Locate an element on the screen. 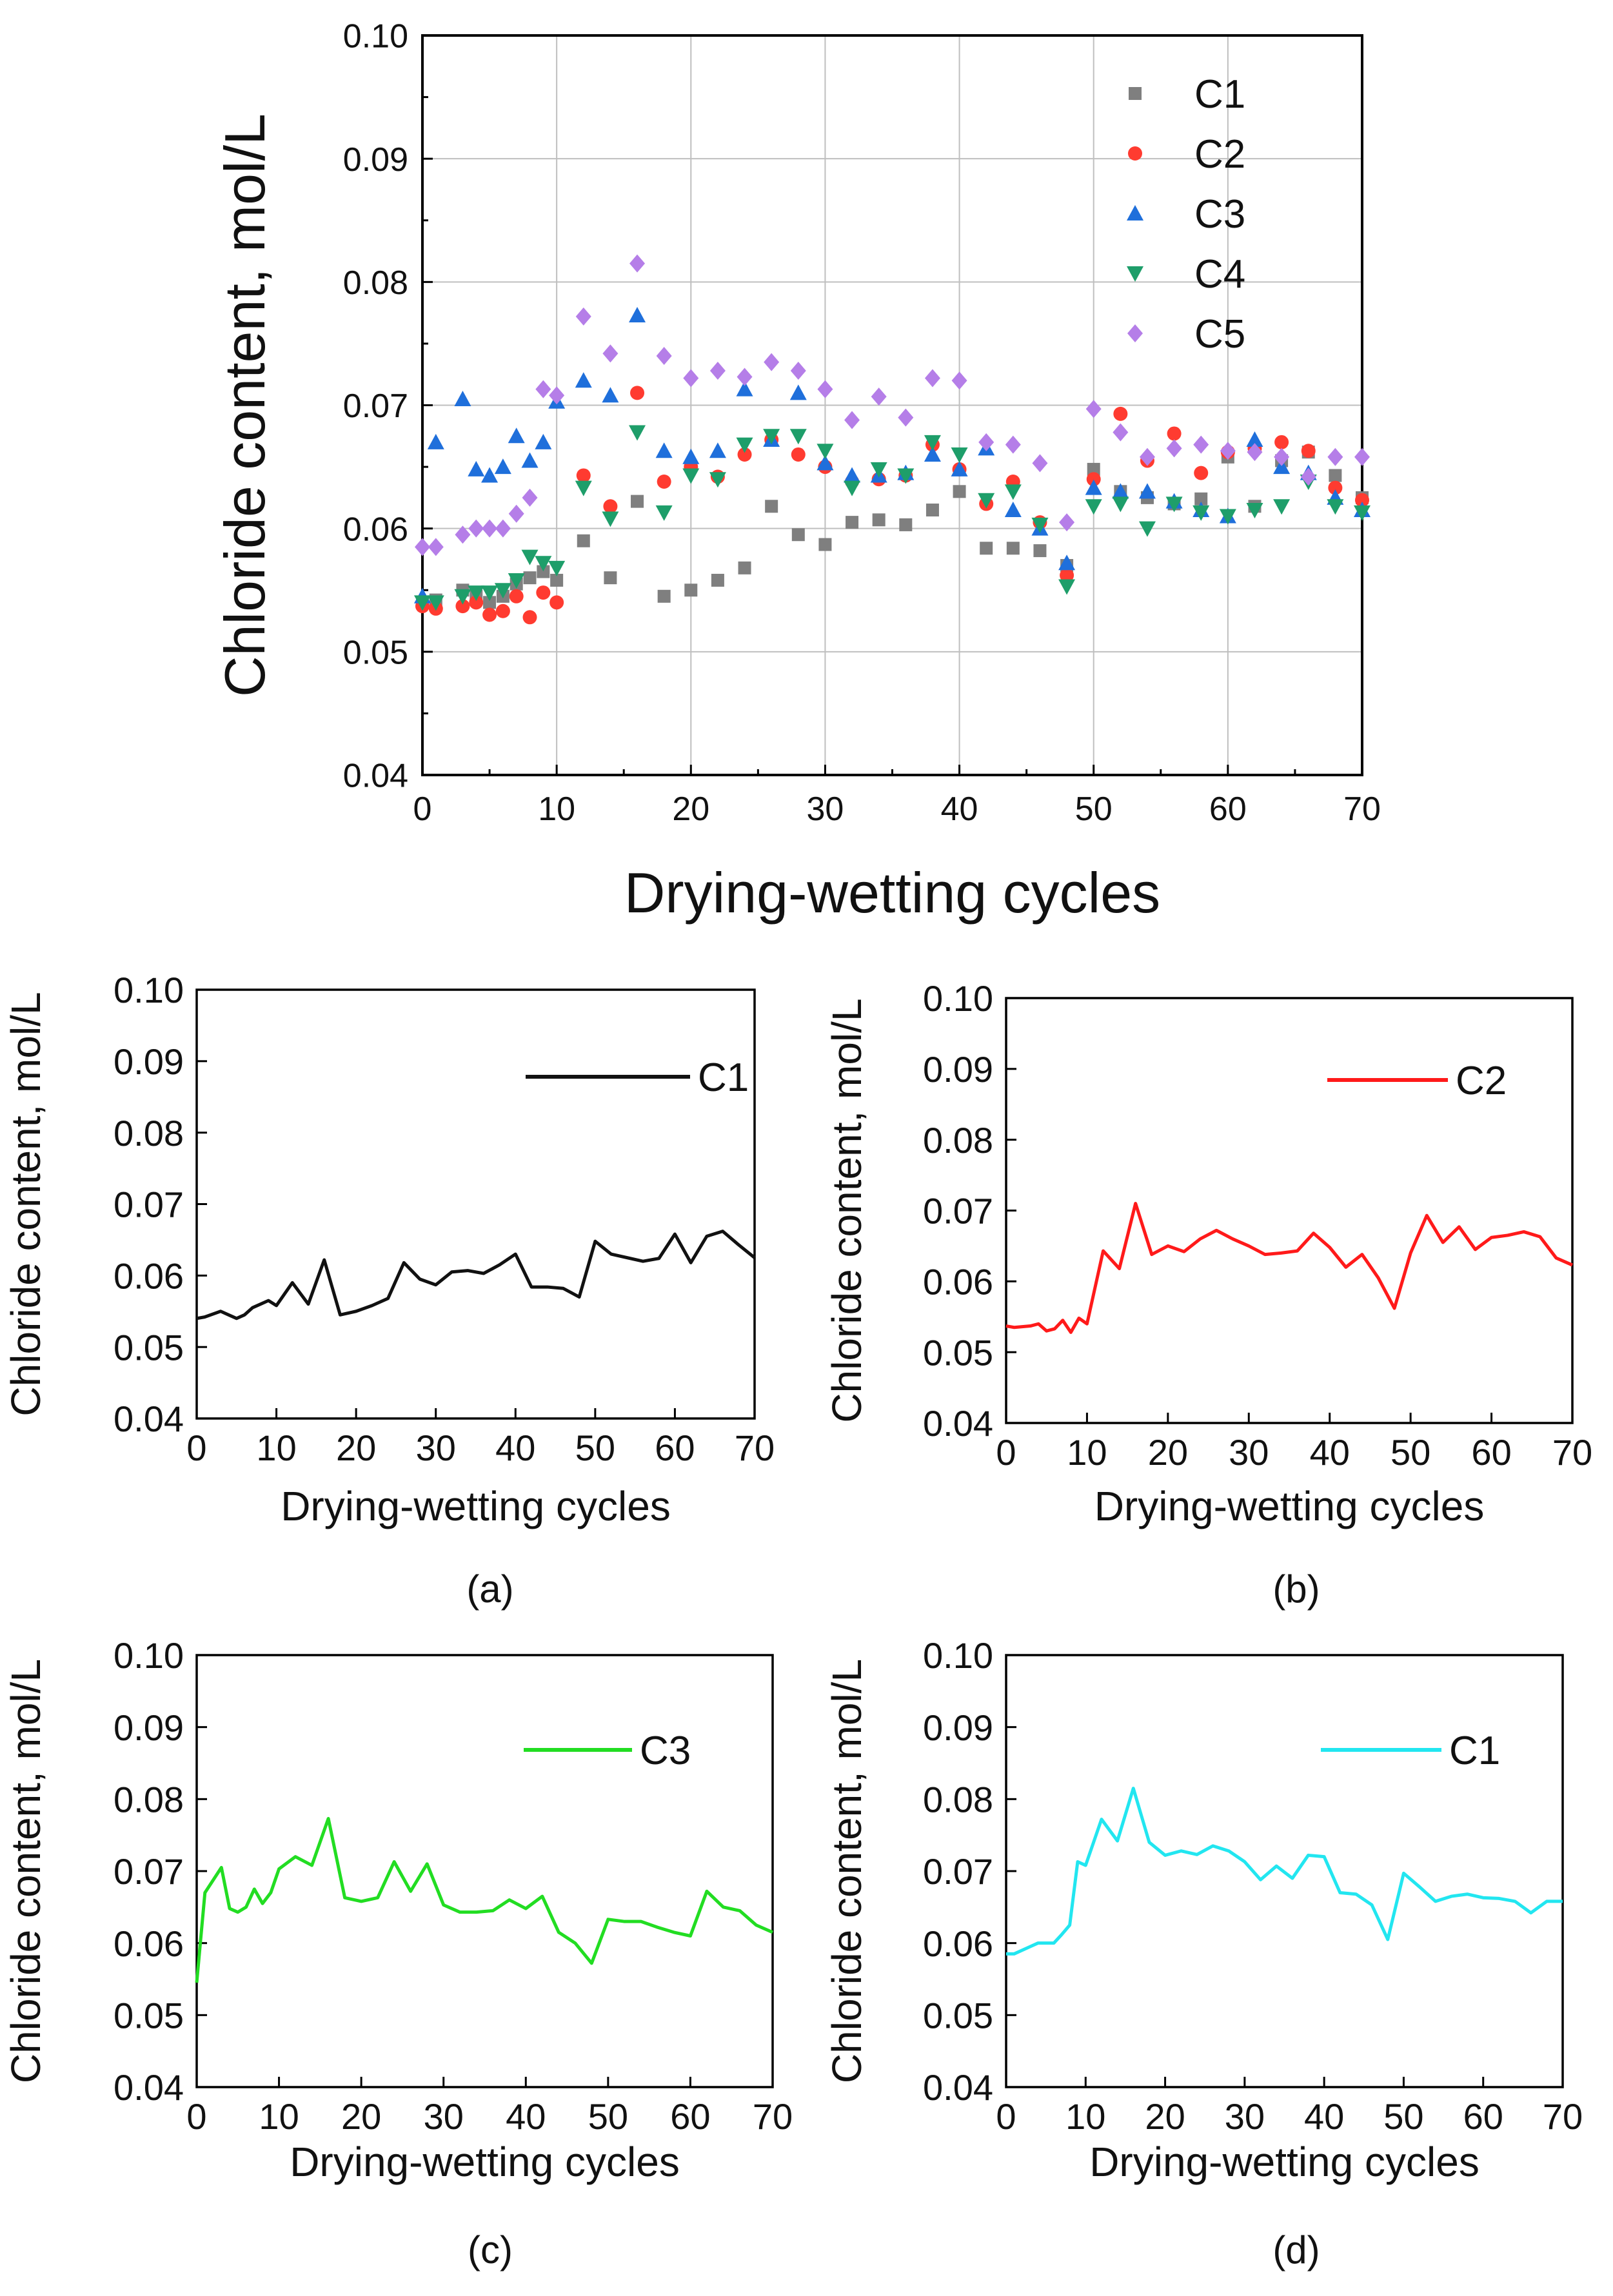 The height and width of the screenshot is (2296, 1613). data-point-C1-legend is located at coordinates (1135, 93).